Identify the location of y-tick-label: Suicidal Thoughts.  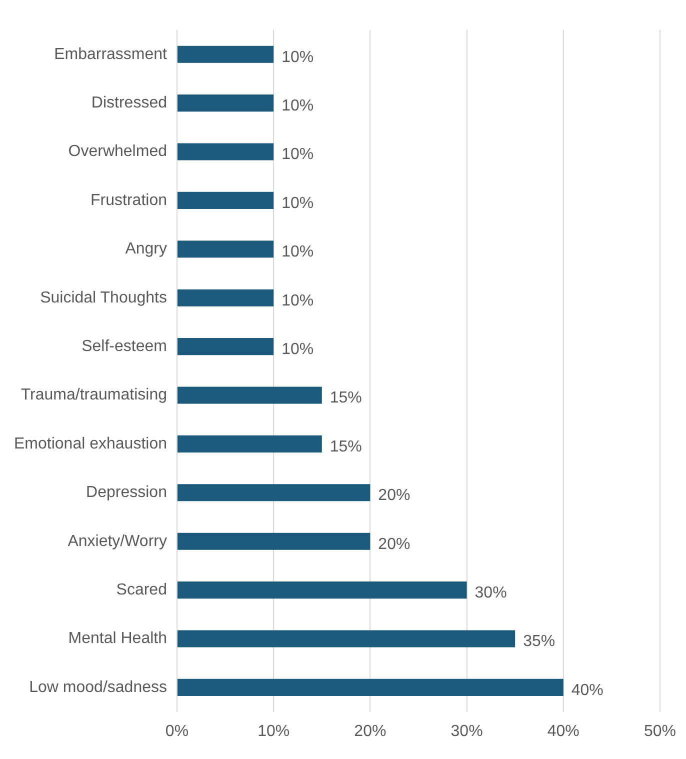
(103, 297).